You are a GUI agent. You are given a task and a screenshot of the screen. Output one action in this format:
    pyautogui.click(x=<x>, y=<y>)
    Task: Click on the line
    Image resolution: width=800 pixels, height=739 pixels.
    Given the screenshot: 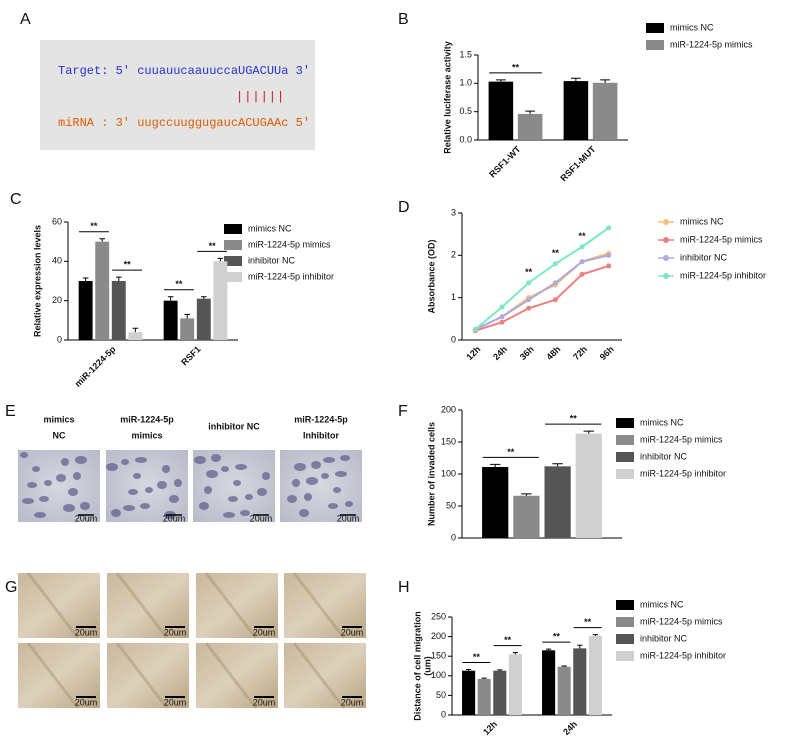 What is the action you would take?
    pyautogui.click(x=542, y=279)
    